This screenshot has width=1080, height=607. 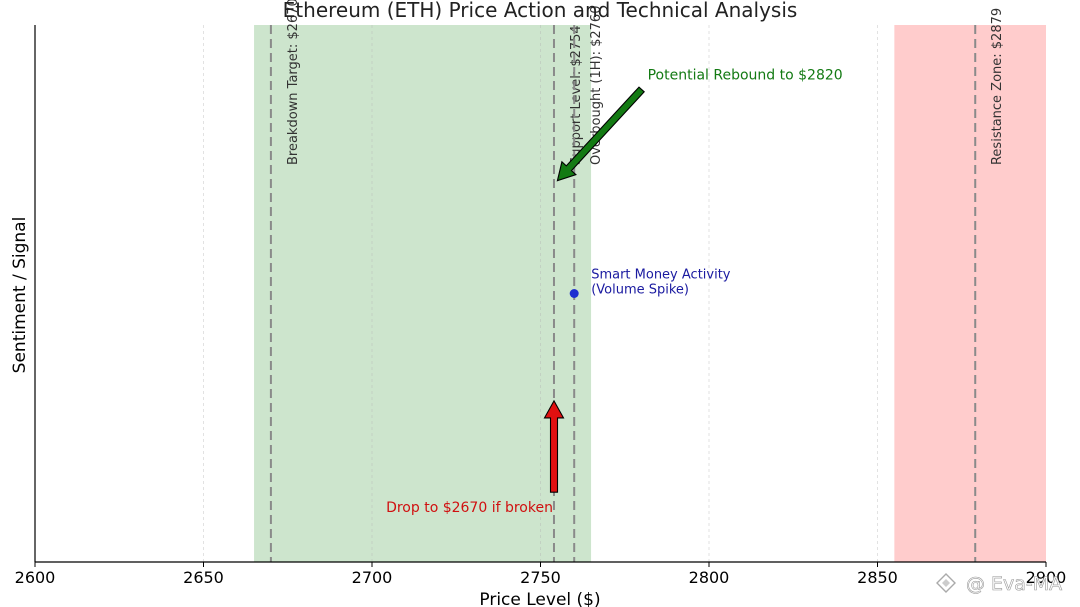 I want to click on smart-money-point, so click(x=574, y=293).